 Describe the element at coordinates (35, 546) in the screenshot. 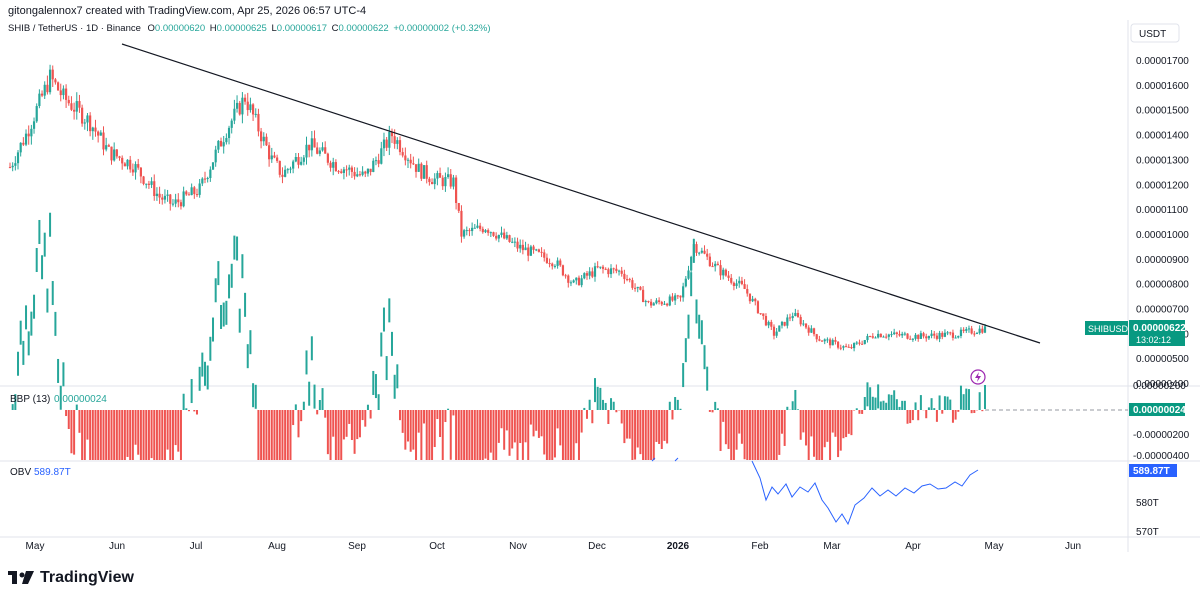

I see `time-tick-label: May` at that location.